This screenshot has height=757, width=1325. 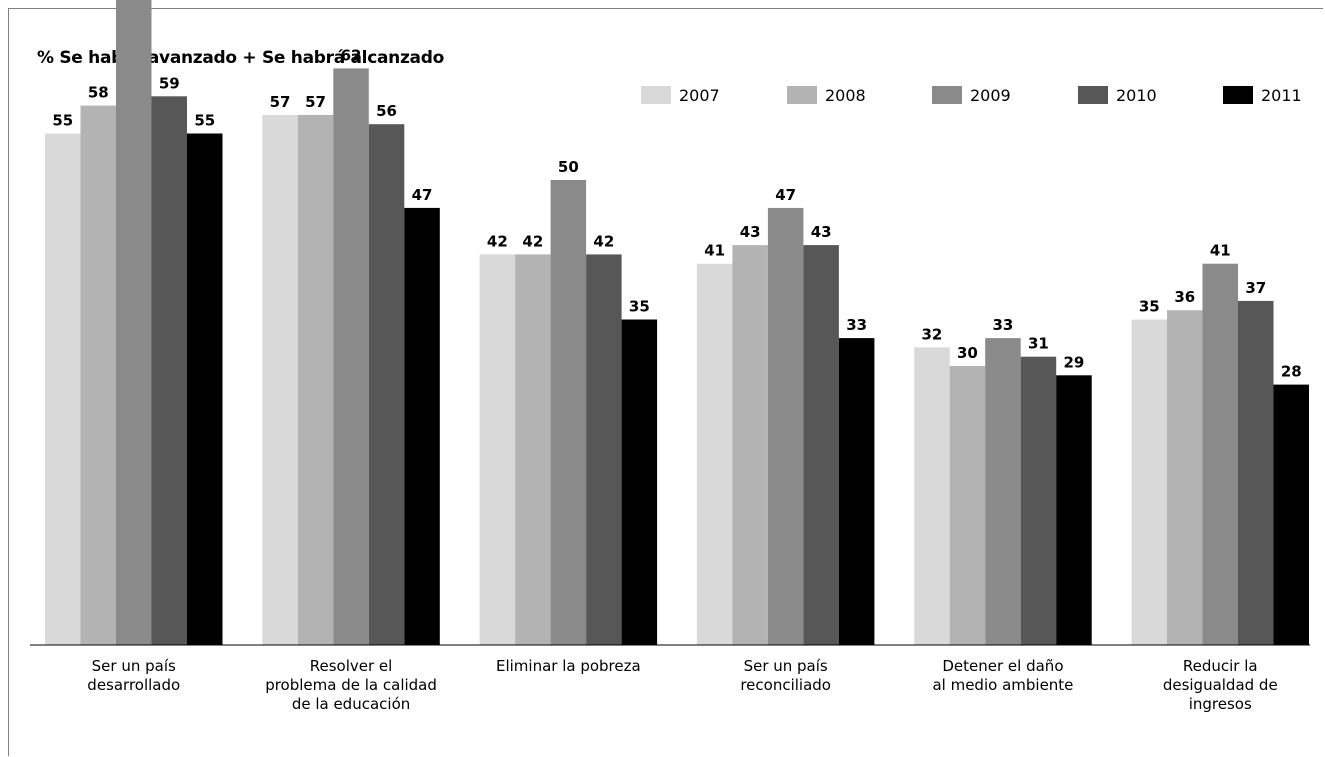 What do you see at coordinates (169, 83) in the screenshot?
I see `value-label: 59` at bounding box center [169, 83].